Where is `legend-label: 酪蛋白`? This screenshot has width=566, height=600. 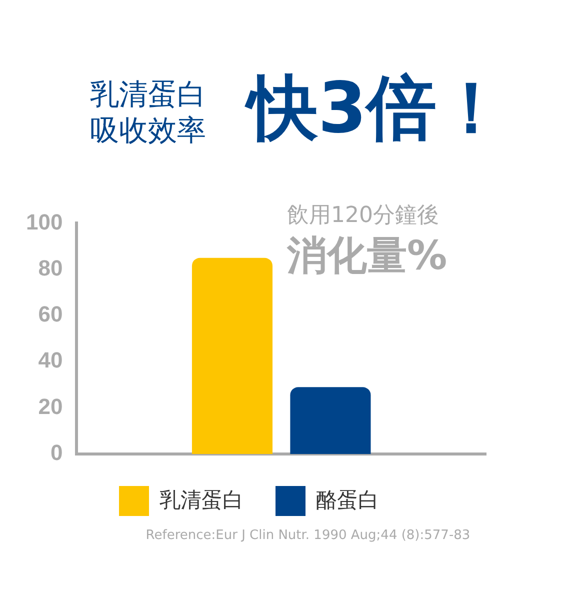 legend-label: 酪蛋白 is located at coordinates (347, 500).